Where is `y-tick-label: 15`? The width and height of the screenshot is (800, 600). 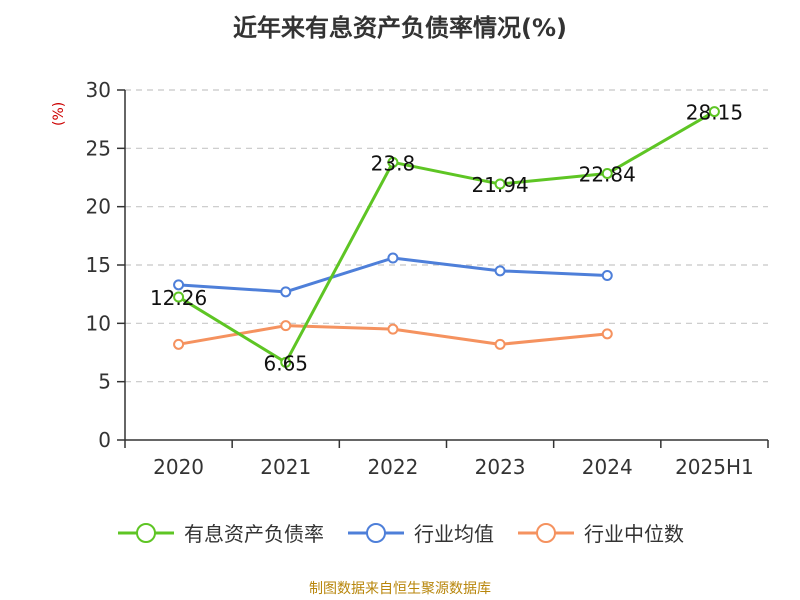 y-tick-label: 15 is located at coordinates (98, 265).